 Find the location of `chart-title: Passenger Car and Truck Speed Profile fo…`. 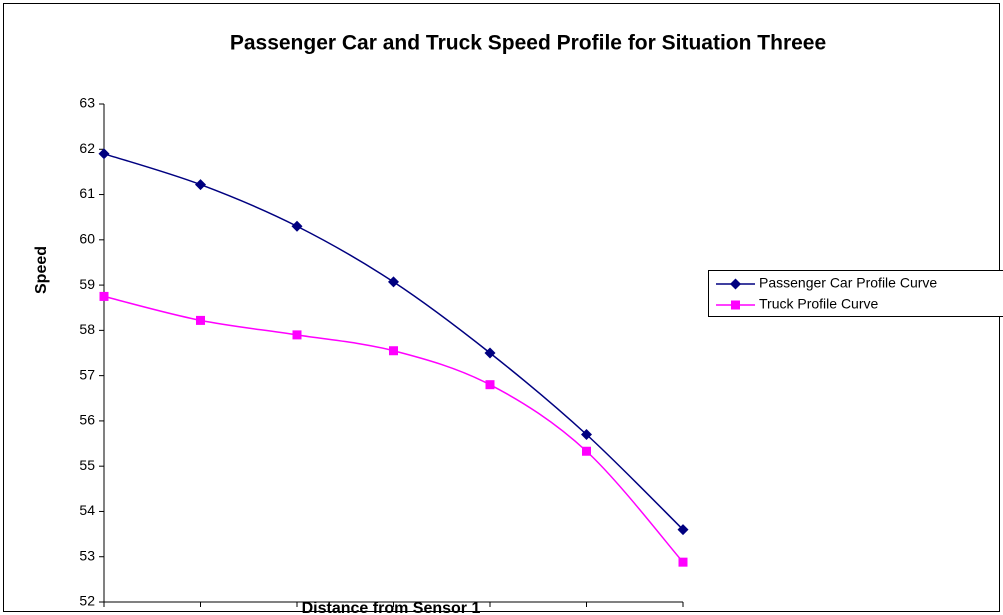

chart-title: Passenger Car and Truck Speed Profile fo… is located at coordinates (528, 43).